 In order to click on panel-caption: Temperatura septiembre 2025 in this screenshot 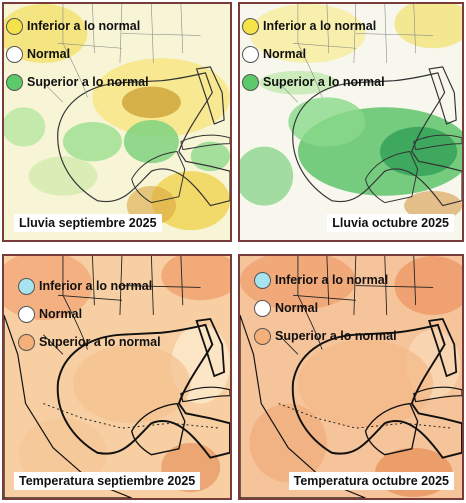, I will do `click(107, 481)`.